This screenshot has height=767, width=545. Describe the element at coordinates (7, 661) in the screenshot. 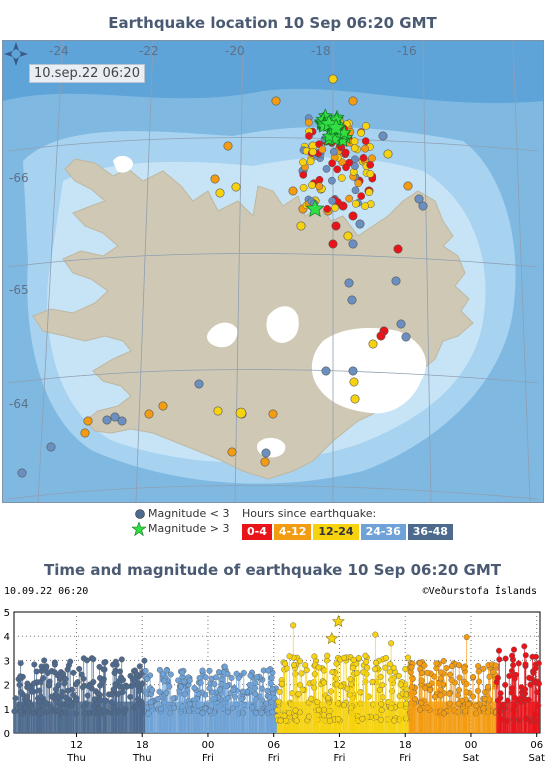

I see `chart-y-tick-label: 3` at that location.